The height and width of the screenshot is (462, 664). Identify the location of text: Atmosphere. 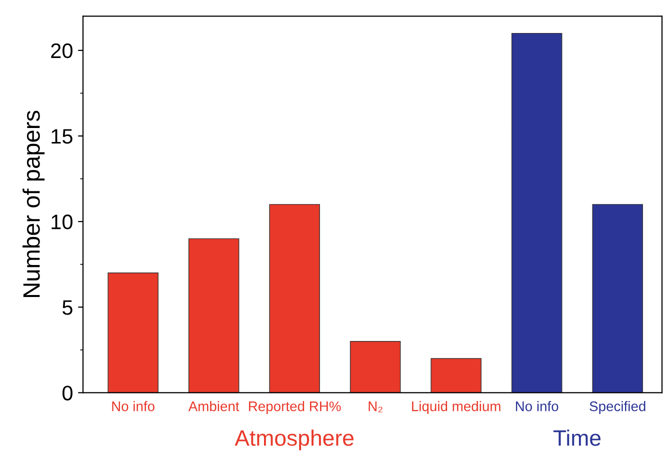
(294, 440).